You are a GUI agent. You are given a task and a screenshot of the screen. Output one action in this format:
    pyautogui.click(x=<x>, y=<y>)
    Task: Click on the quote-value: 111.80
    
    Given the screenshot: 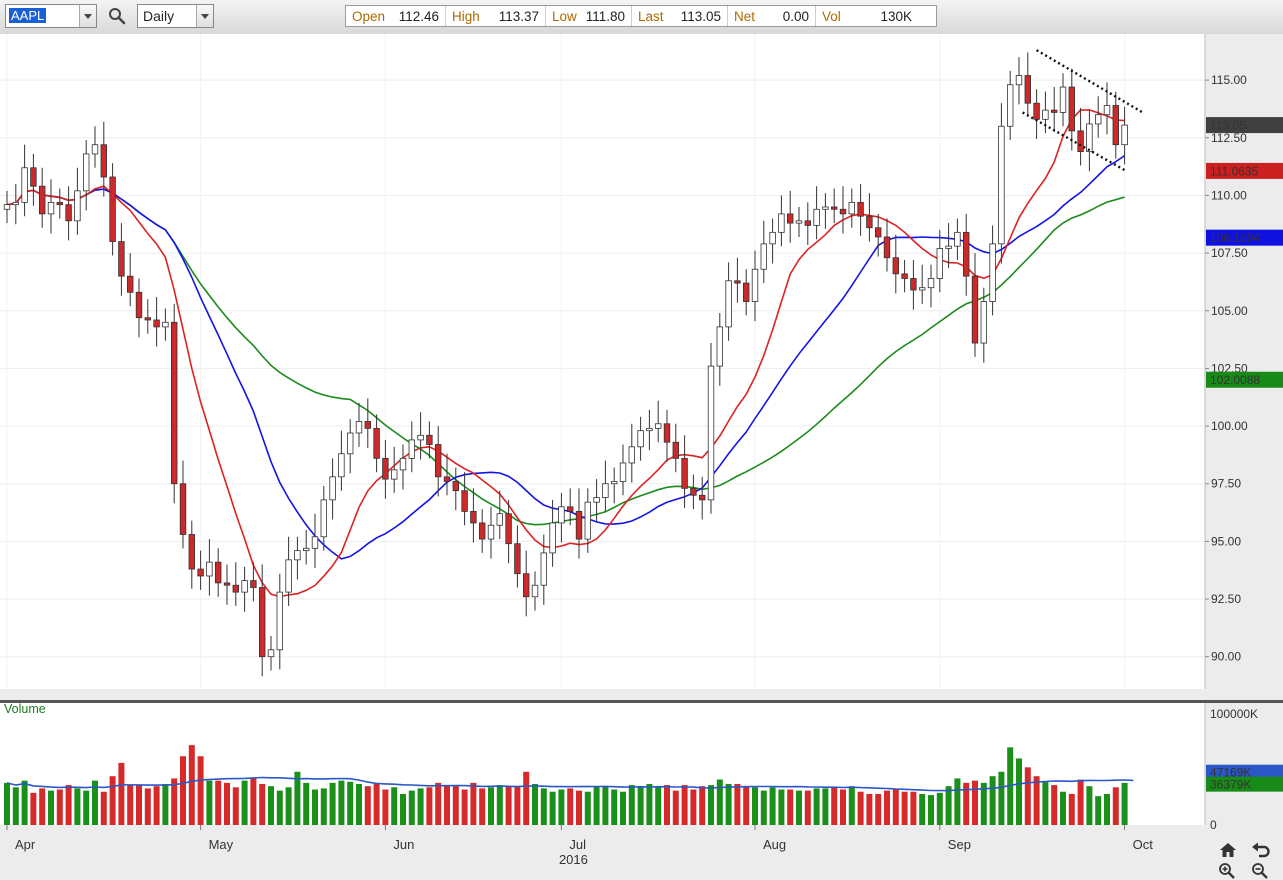 What is the action you would take?
    pyautogui.click(x=605, y=16)
    